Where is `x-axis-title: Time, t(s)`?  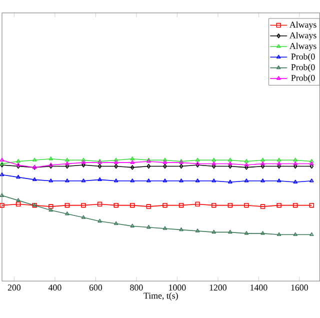
x-axis-title: Time, t(s) is located at coordinates (161, 296).